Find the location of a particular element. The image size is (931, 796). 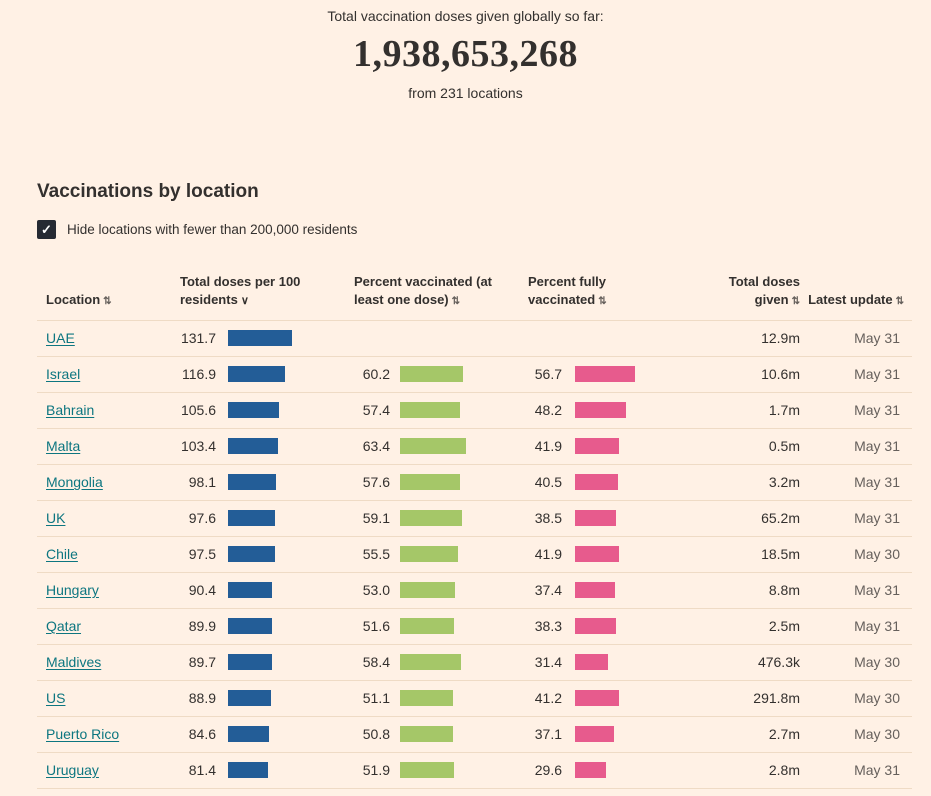

doses-per-100-value: 97.5 is located at coordinates (202, 554).